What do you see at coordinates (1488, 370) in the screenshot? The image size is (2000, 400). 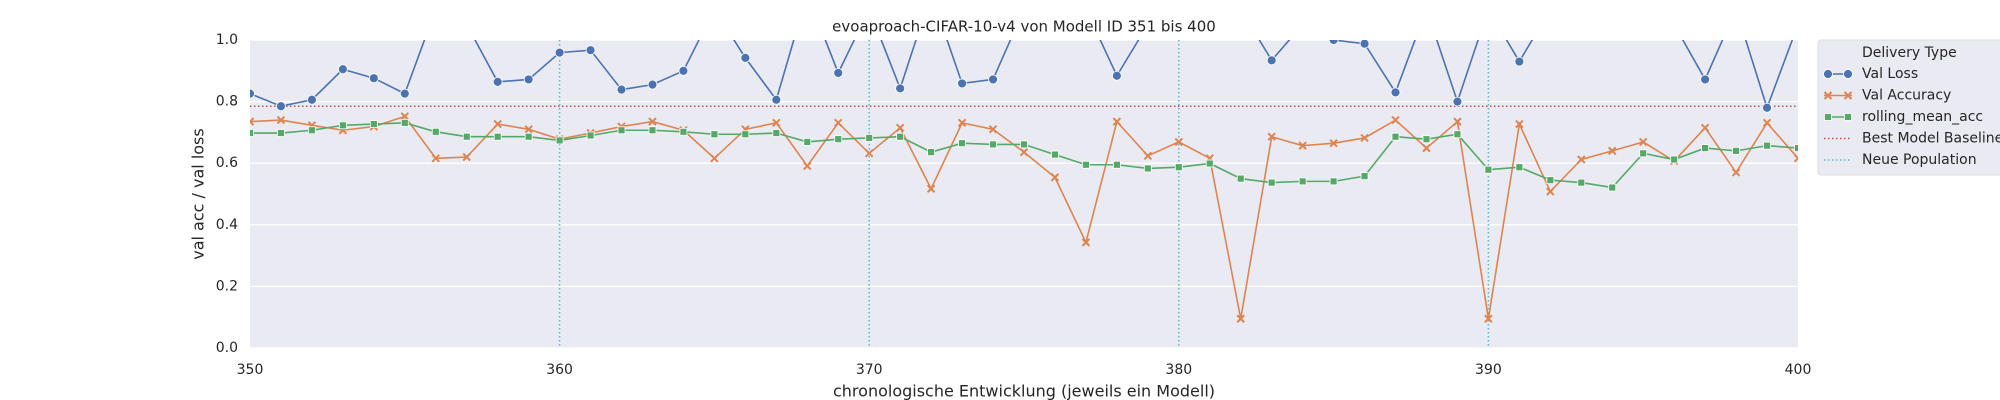 I see `x-tick-label: 390` at bounding box center [1488, 370].